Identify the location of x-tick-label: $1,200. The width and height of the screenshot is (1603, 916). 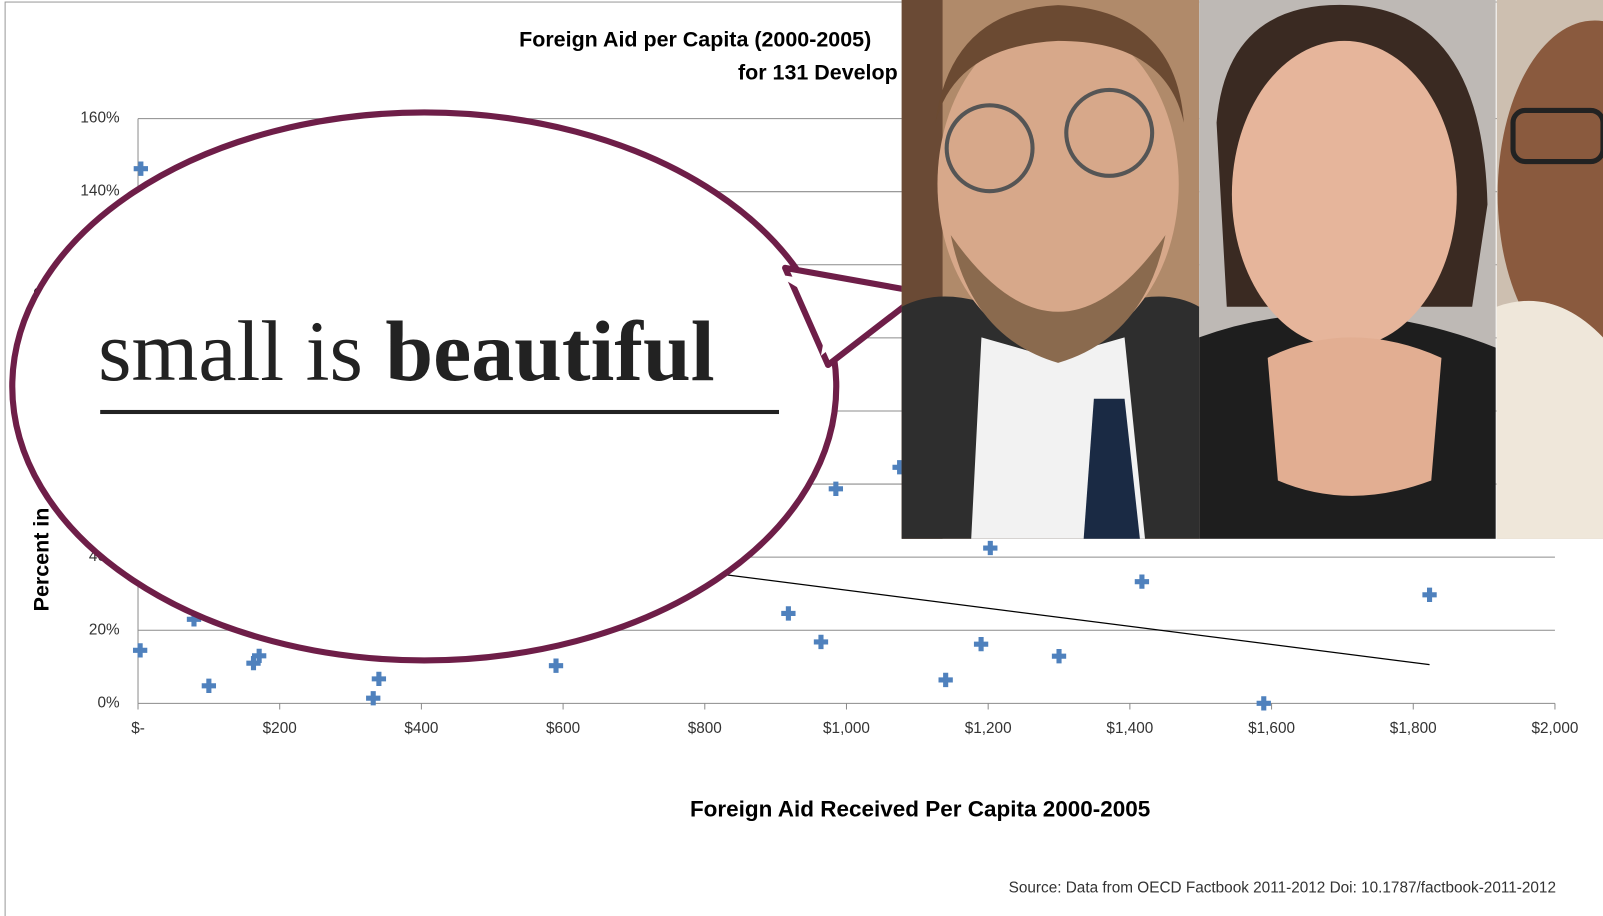
(988, 728).